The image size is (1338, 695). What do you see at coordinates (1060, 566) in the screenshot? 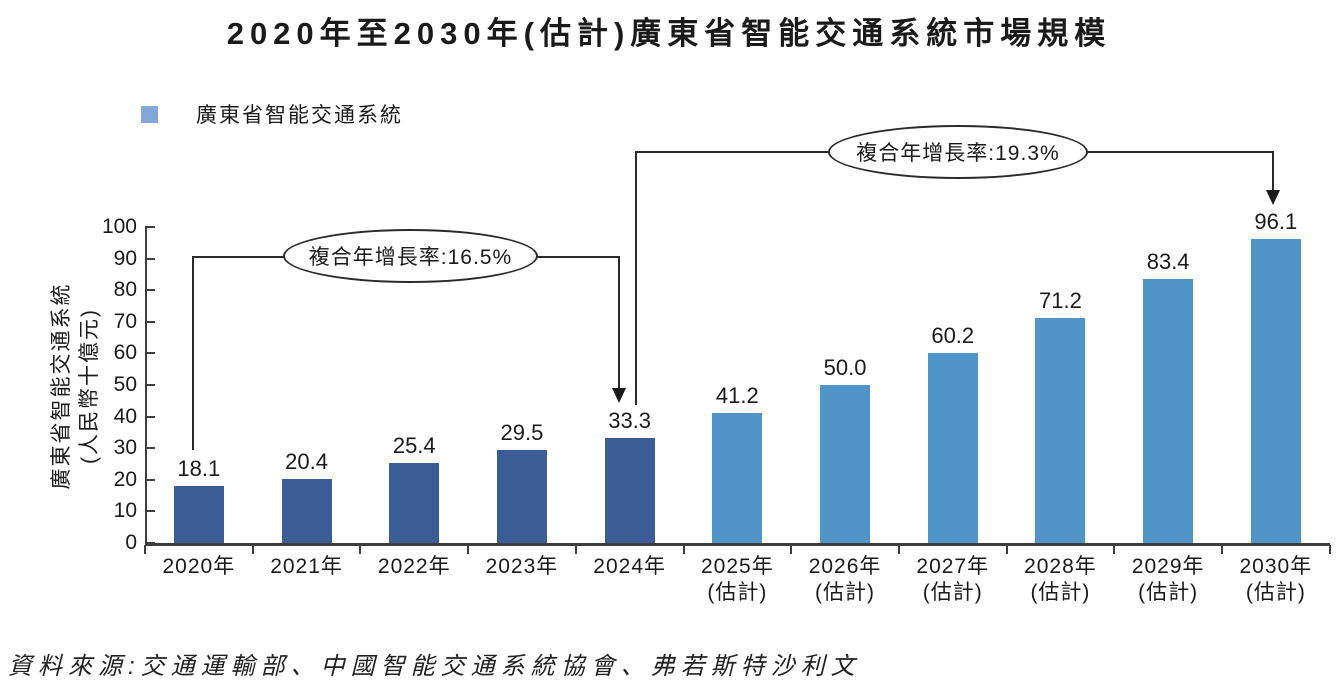
I see `x-axis-label: 2028年` at bounding box center [1060, 566].